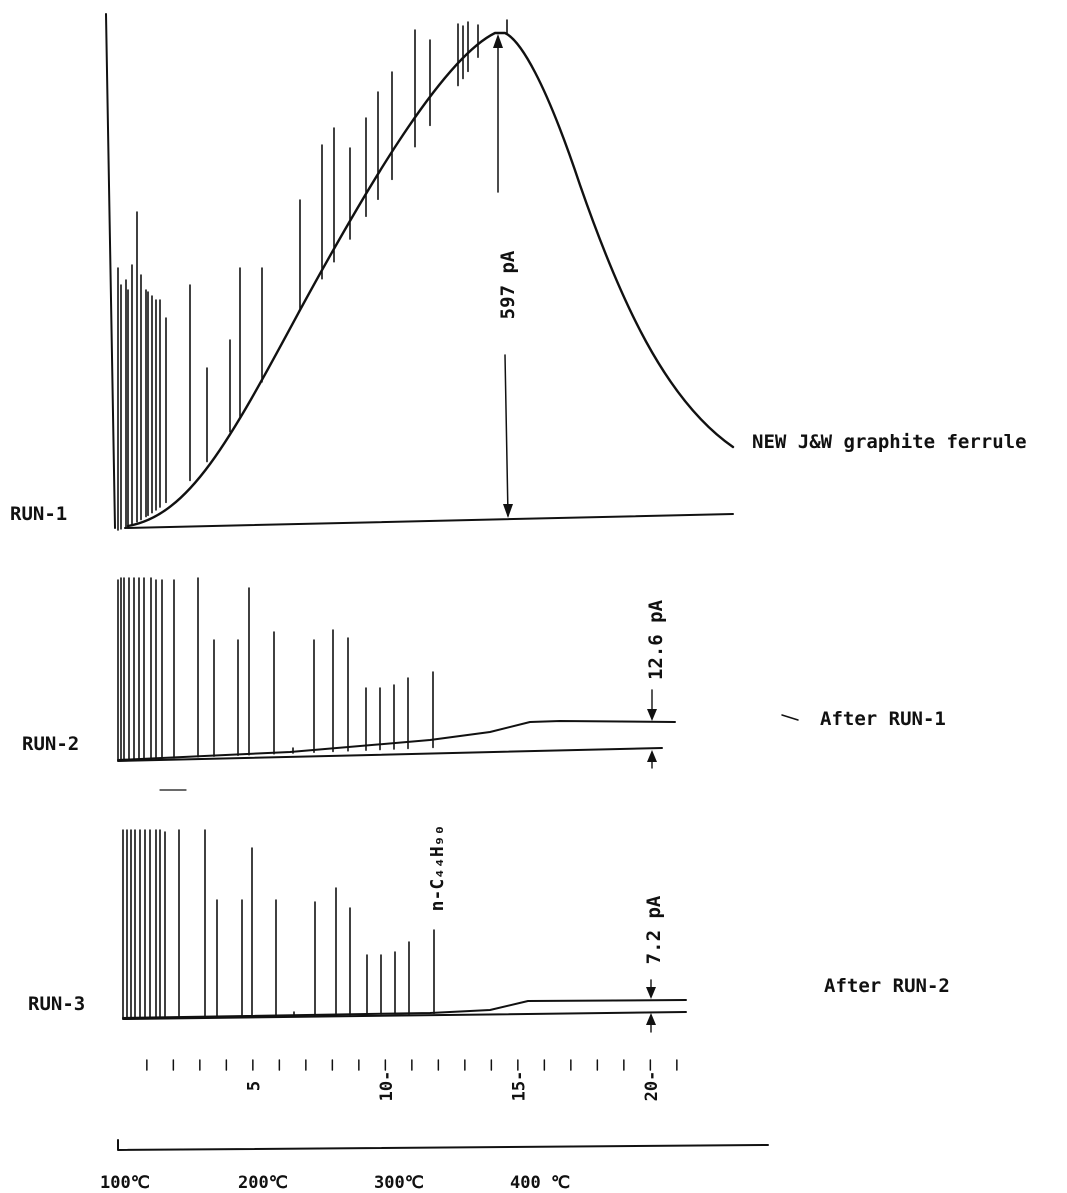 The image size is (1067, 1193). What do you see at coordinates (889, 442) in the screenshot?
I see `run1-description: NEW J&W graphite ferrule` at bounding box center [889, 442].